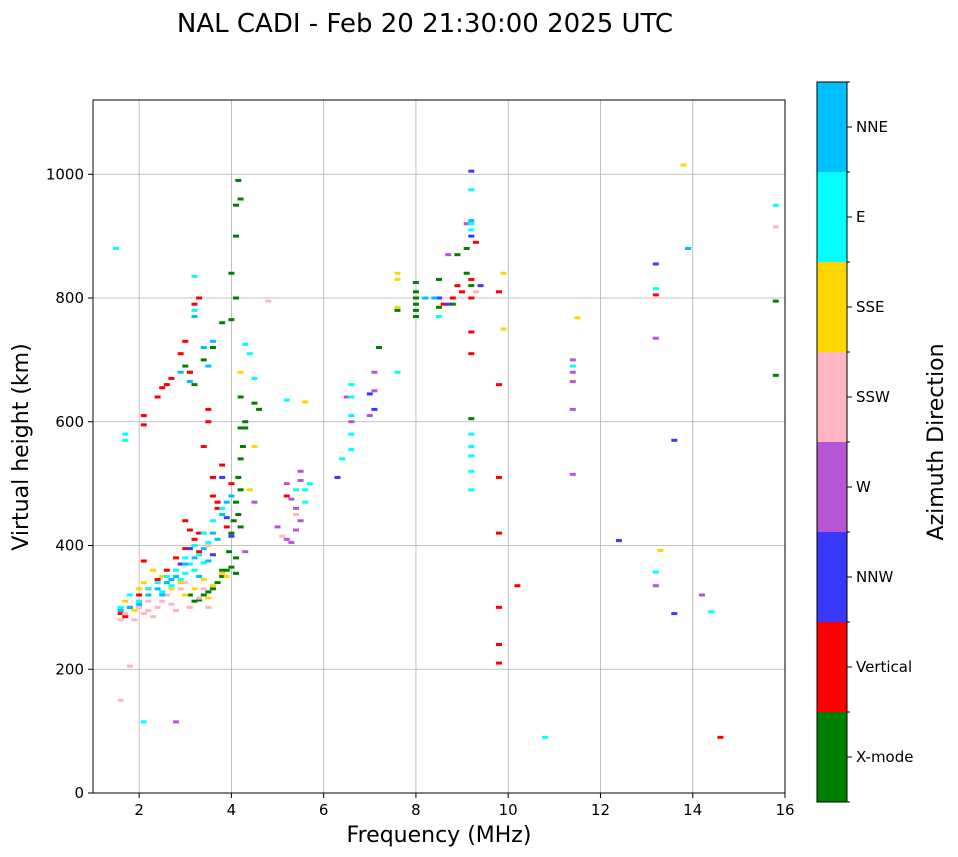 This screenshot has width=958, height=857. Describe the element at coordinates (69, 546) in the screenshot. I see `y-tick-label: 400` at that location.